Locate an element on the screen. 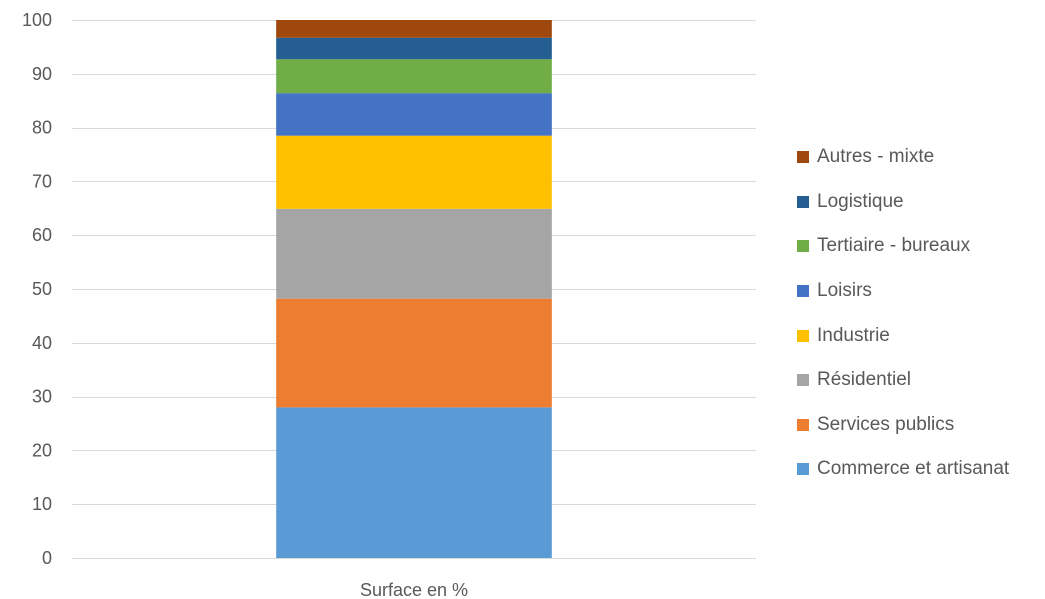 This screenshot has height=599, width=1045. y-tick-label: 100 is located at coordinates (37, 20).